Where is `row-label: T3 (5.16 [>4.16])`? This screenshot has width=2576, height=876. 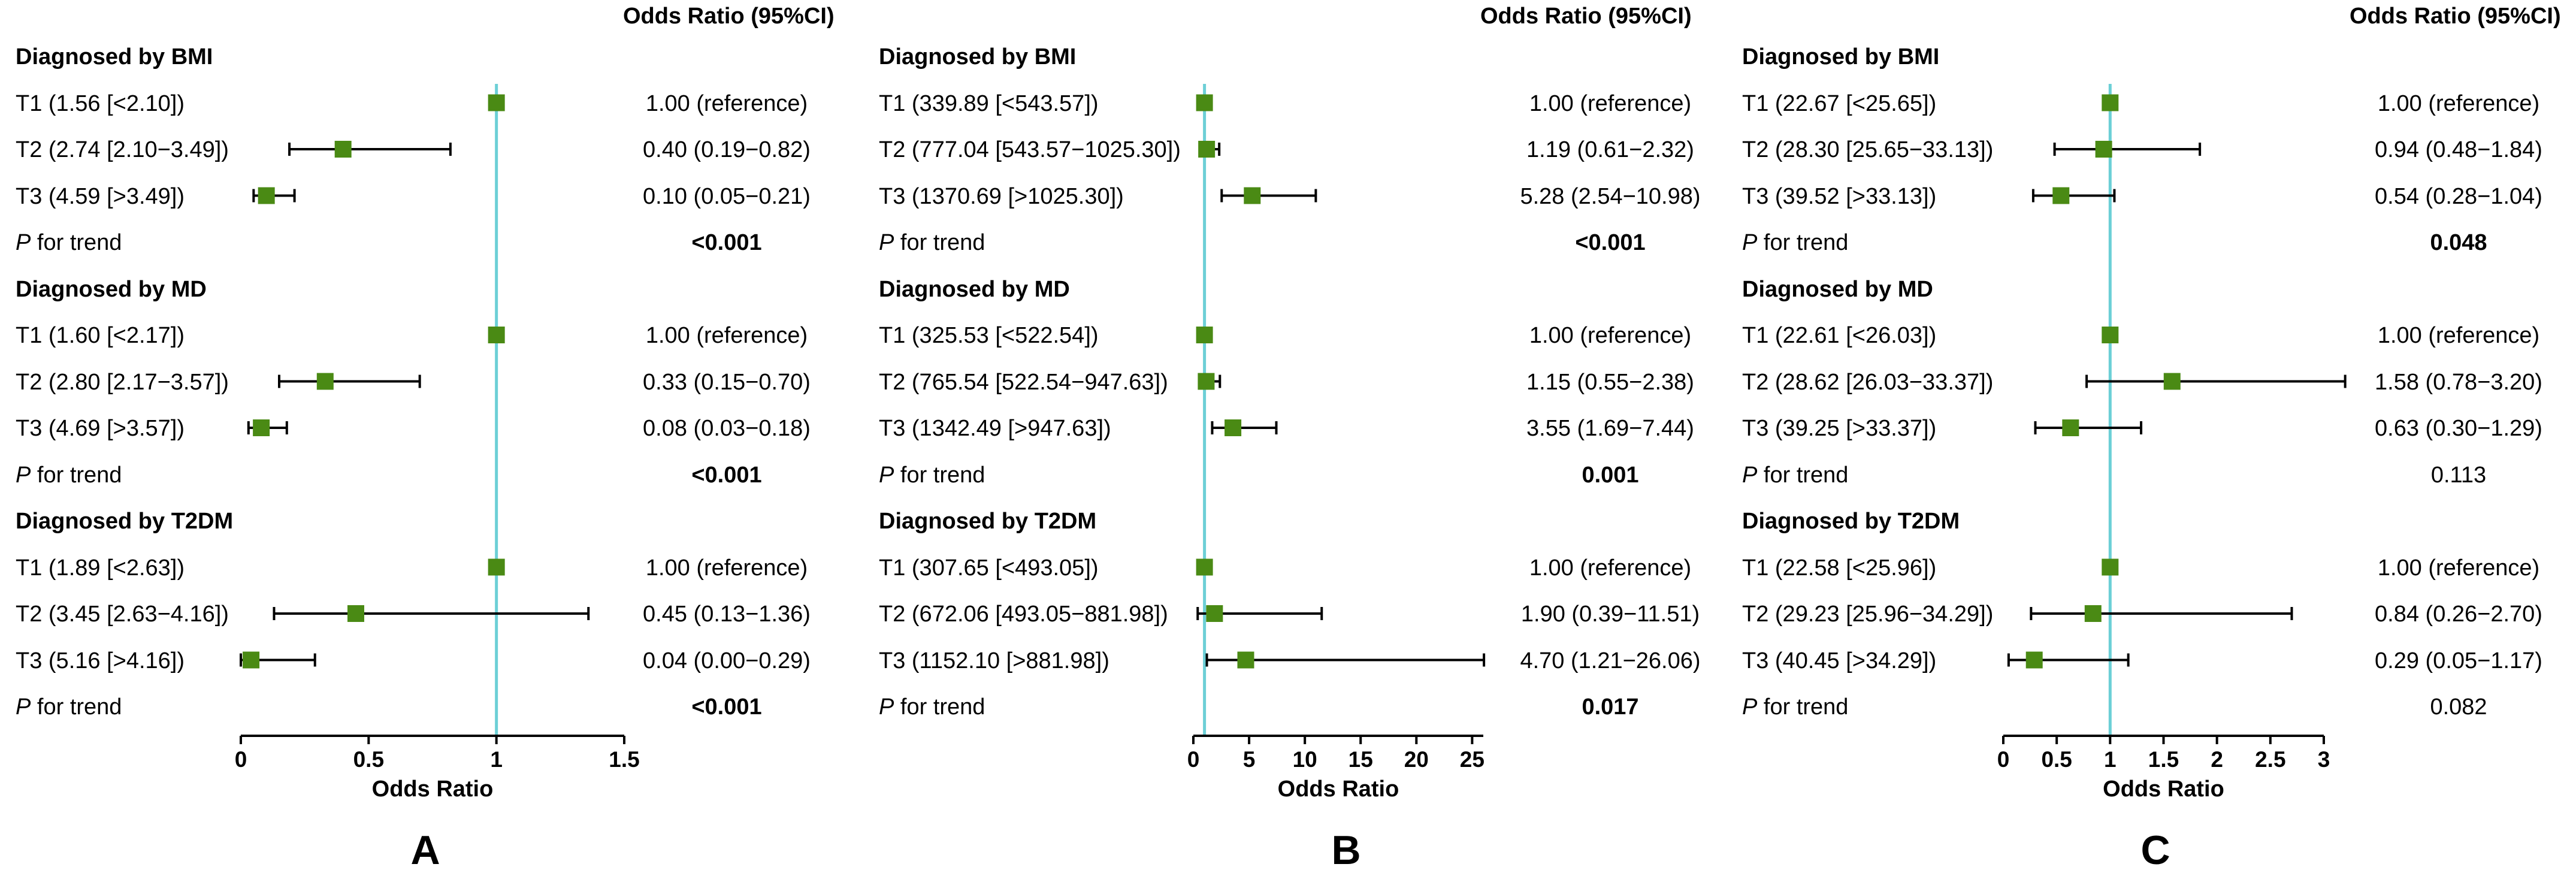 row-label: T3 (5.16 [>4.16]) is located at coordinates (100, 660).